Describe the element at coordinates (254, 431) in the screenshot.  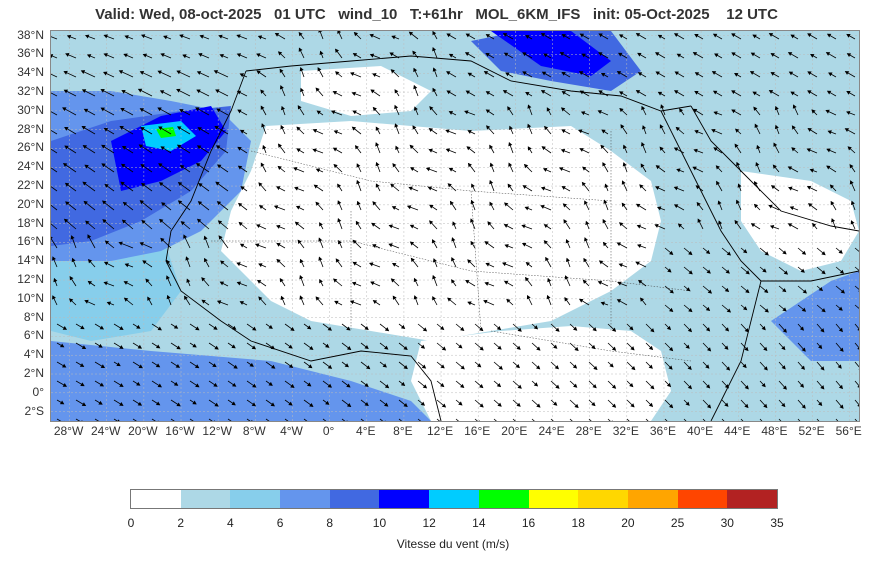
I see `lon-label: 8°W` at that location.